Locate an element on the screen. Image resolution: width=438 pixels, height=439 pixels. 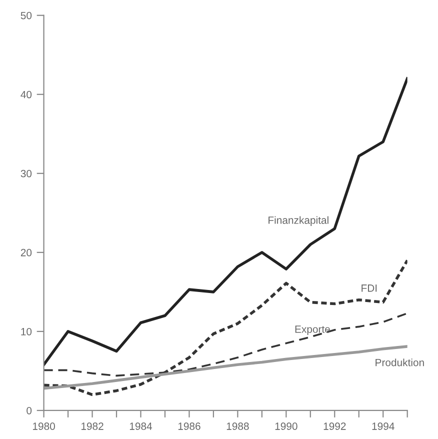
series-label: Produktion is located at coordinates (400, 362).